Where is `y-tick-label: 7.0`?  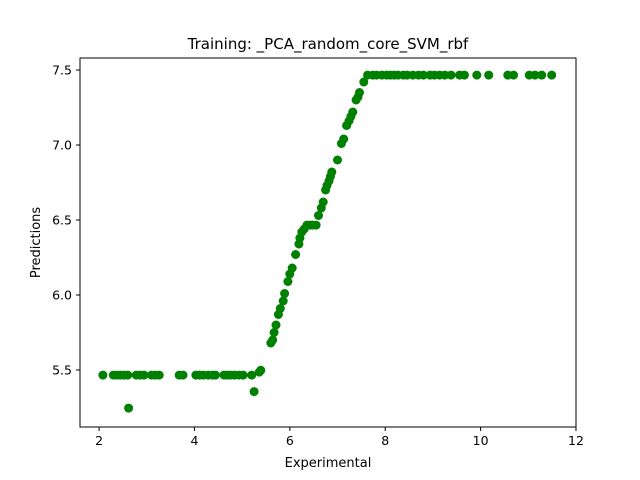
y-tick-label: 7.0 is located at coordinates (62, 145).